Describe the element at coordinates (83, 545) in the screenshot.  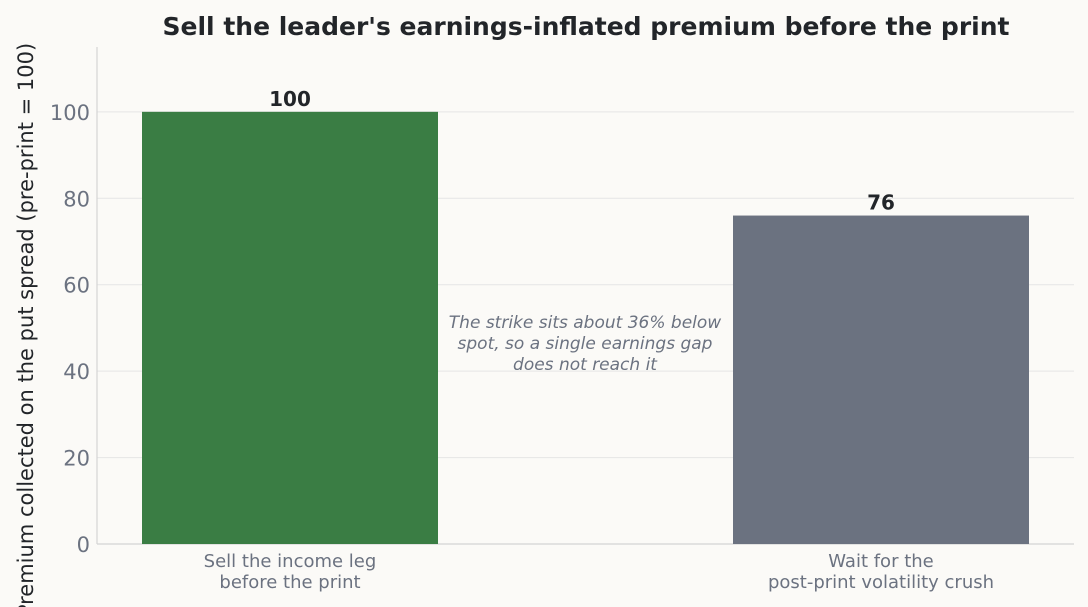
I see `y-tick-label: 0` at that location.